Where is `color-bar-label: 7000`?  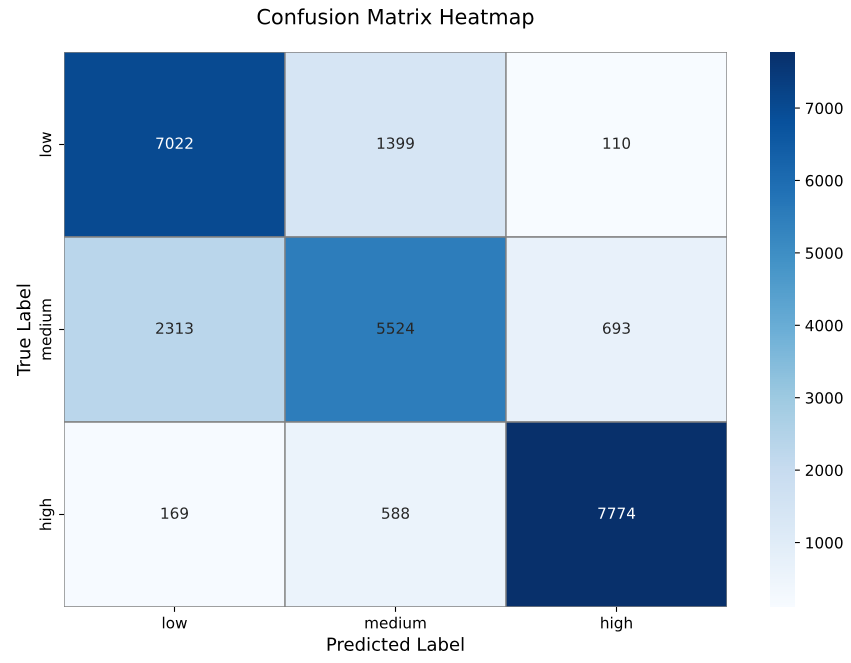 color-bar-label: 7000 is located at coordinates (824, 108).